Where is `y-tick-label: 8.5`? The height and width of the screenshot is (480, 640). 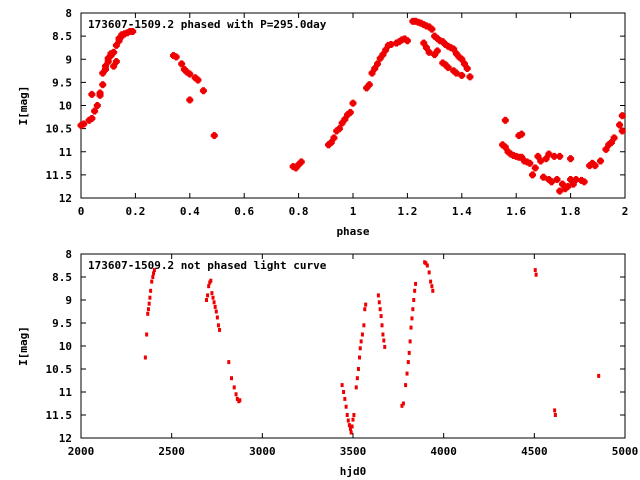
y-tick-label: 8.5 is located at coordinates (62, 277).